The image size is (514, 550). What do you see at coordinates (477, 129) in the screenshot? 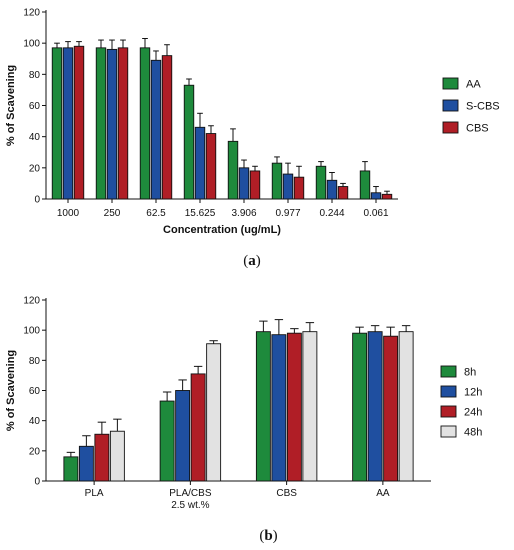
I see `legend-label: CBS` at bounding box center [477, 129].